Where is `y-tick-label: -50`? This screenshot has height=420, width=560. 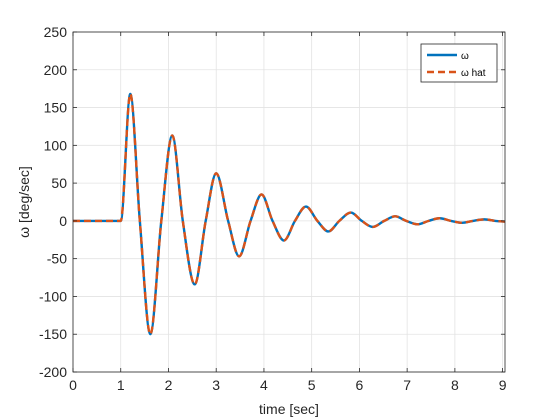
y-tick-label: -50 is located at coordinates (57, 259).